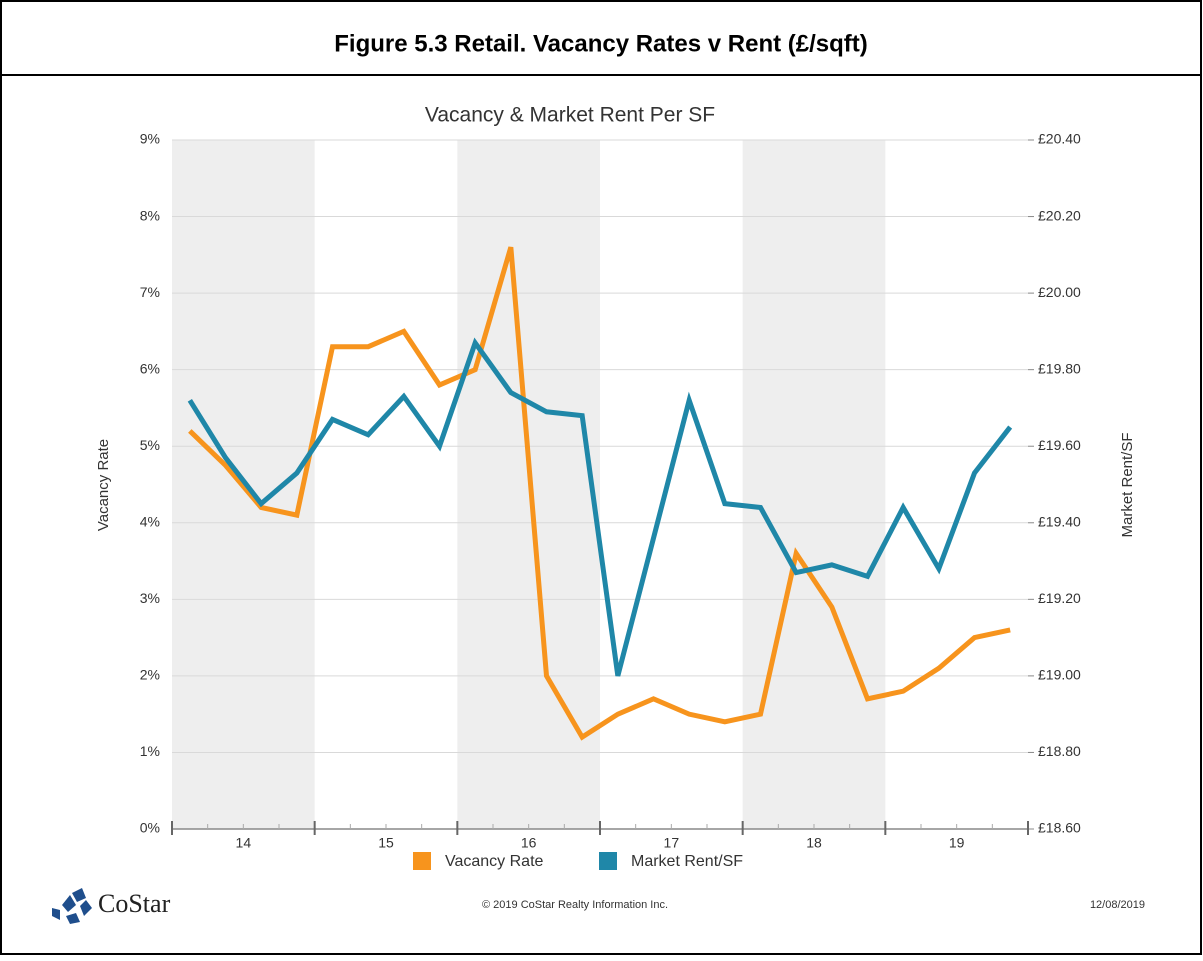 The width and height of the screenshot is (1203, 961). I want to click on logo, so click(72, 906).